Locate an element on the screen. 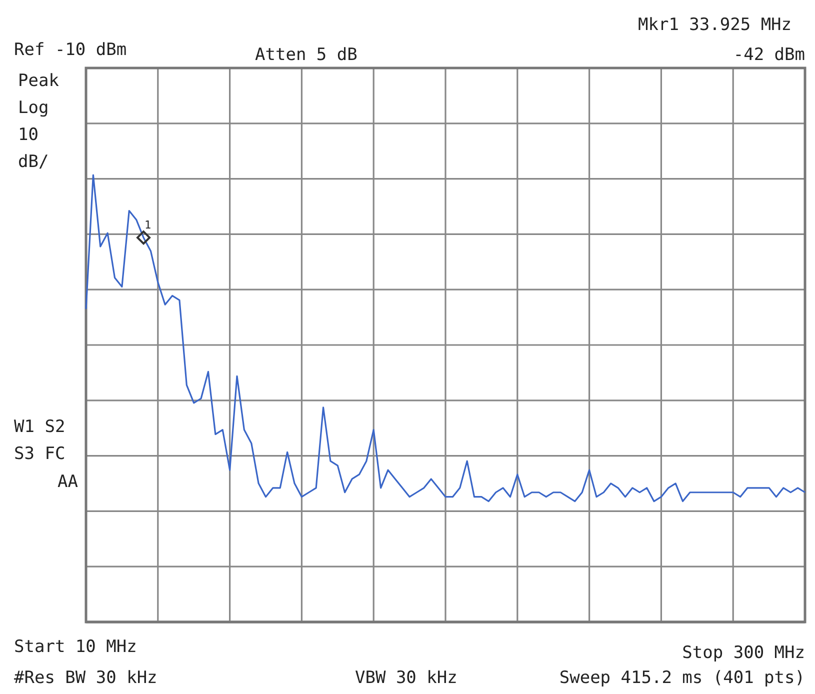 This screenshot has width=815, height=694. text: W1 S2 is located at coordinates (40, 427).